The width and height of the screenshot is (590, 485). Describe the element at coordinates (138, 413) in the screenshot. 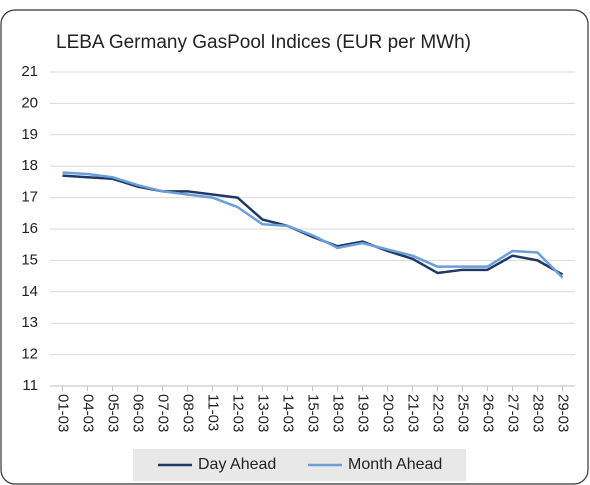

I see `x-tick-label: 06-03` at that location.